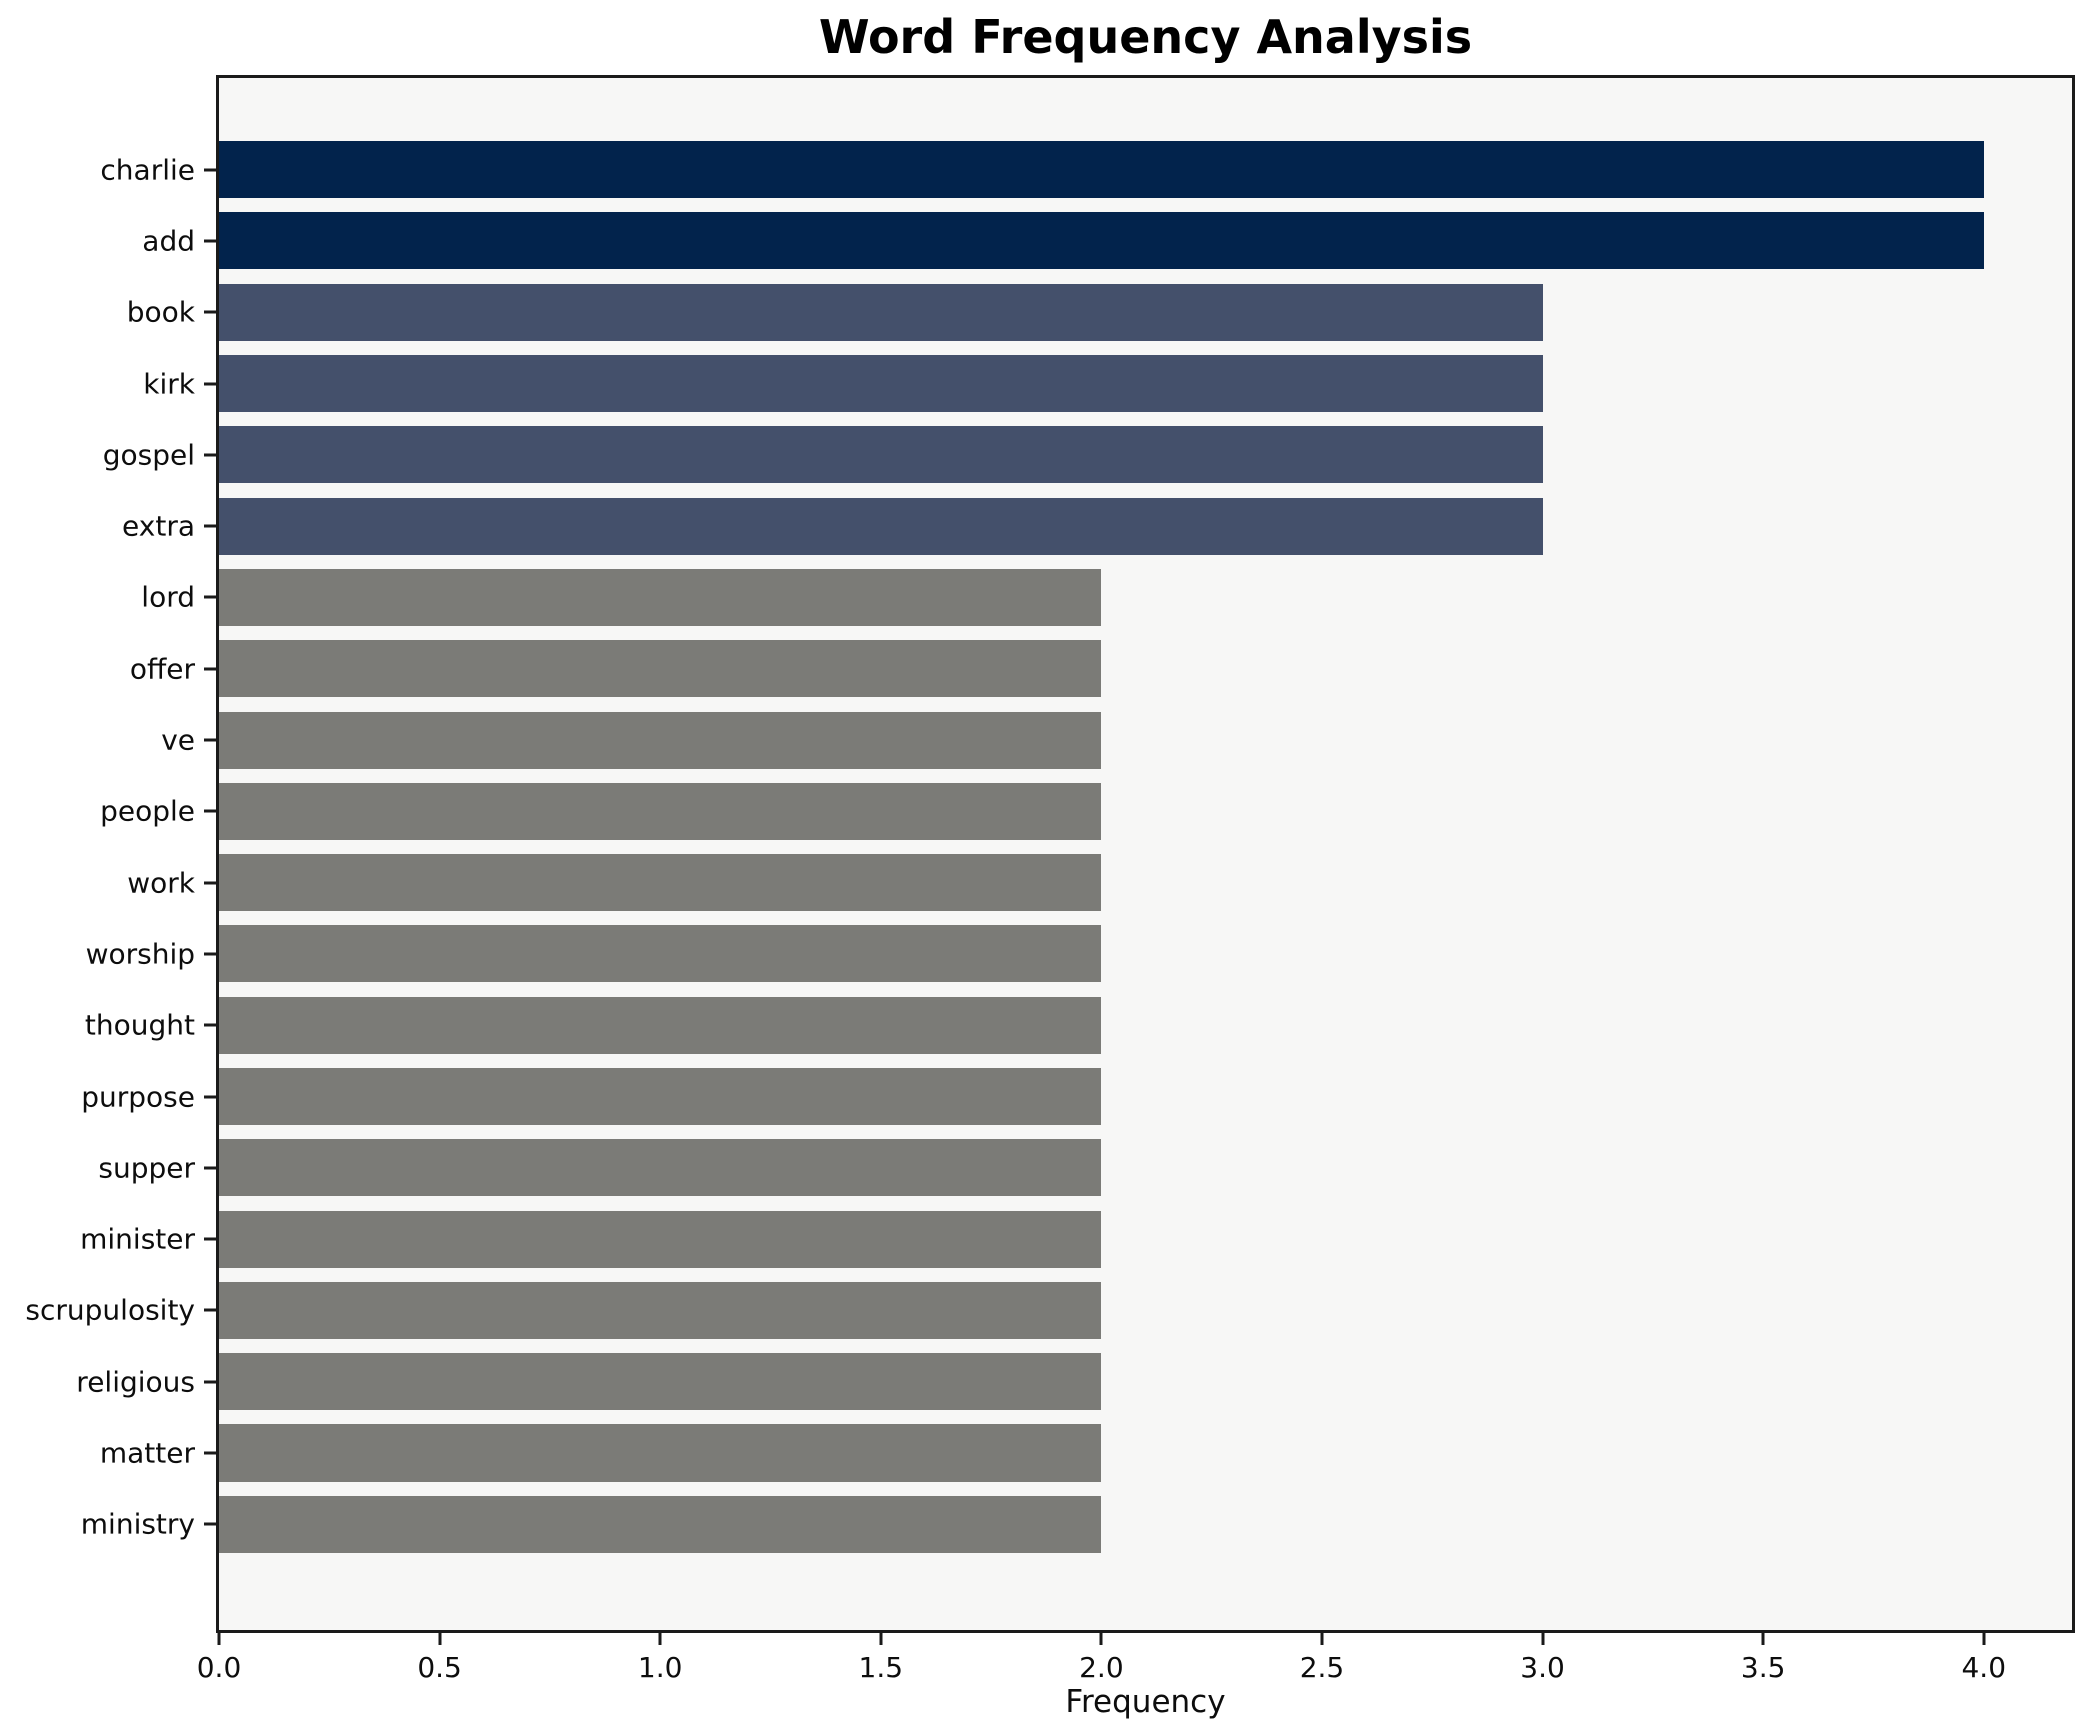 This screenshot has height=1722, width=2095. I want to click on bar-lord, so click(660, 597).